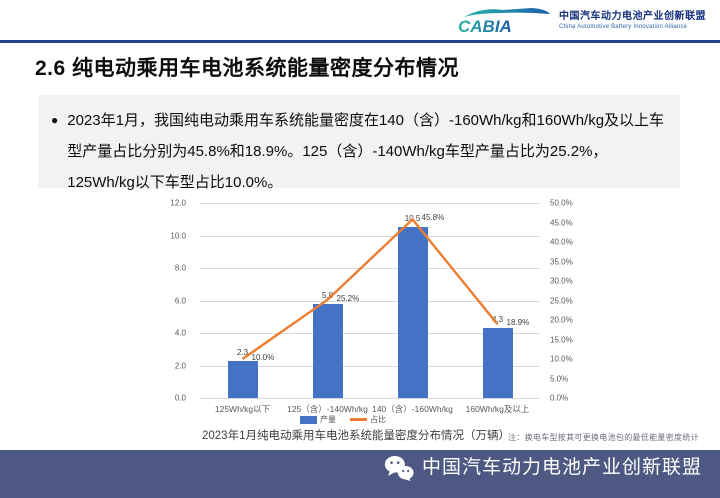 This screenshot has height=498, width=720. Describe the element at coordinates (328, 419) in the screenshot. I see `legend-label: 产量` at that location.